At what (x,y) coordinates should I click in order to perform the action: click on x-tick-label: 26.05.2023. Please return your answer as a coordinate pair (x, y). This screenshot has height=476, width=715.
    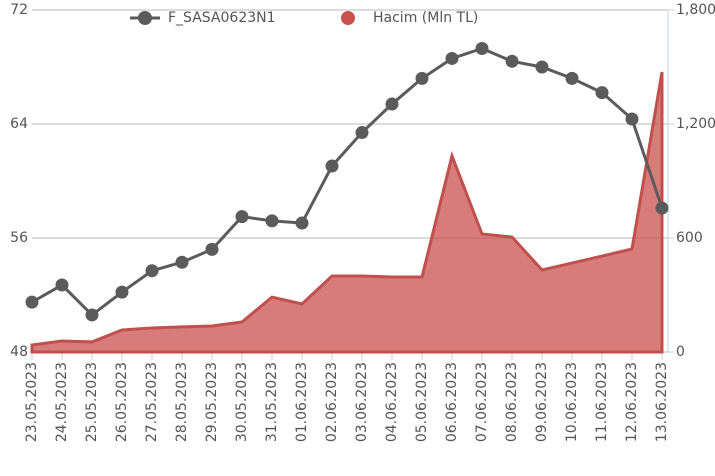
    Looking at the image, I should click on (122, 402).